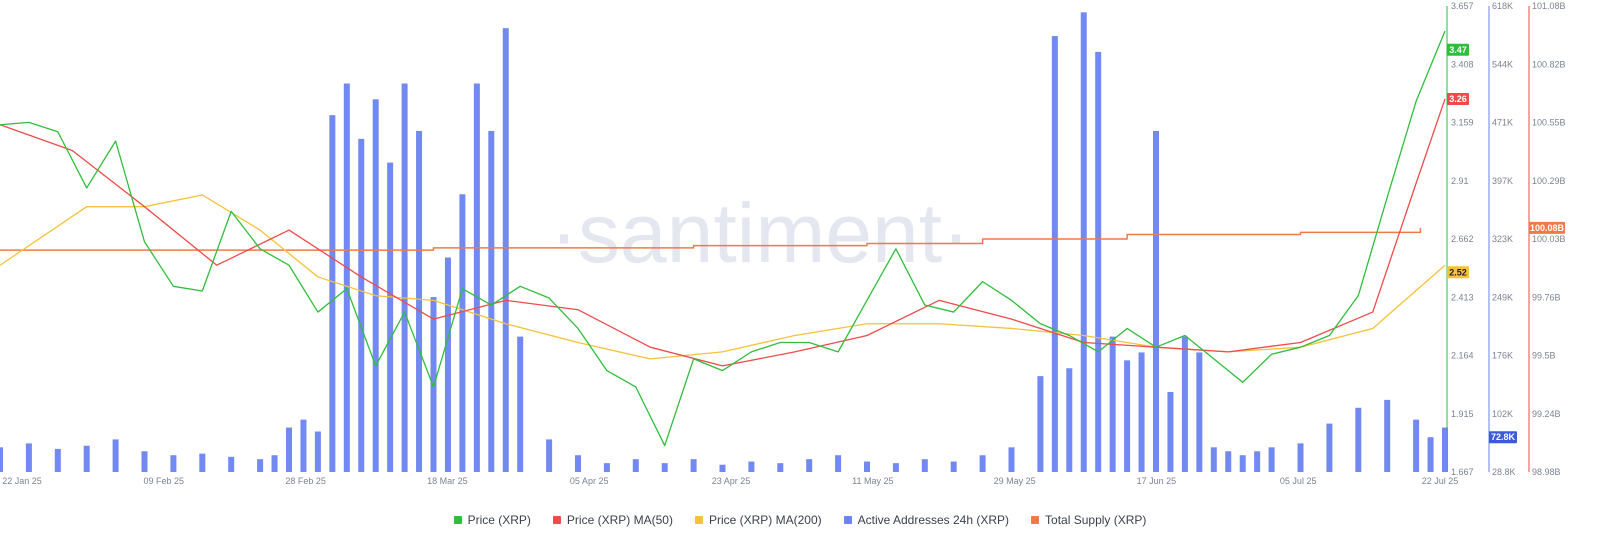 Image resolution: width=1600 pixels, height=546 pixels. What do you see at coordinates (1440, 481) in the screenshot?
I see `x-tick-label: 22 Jul 25` at bounding box center [1440, 481].